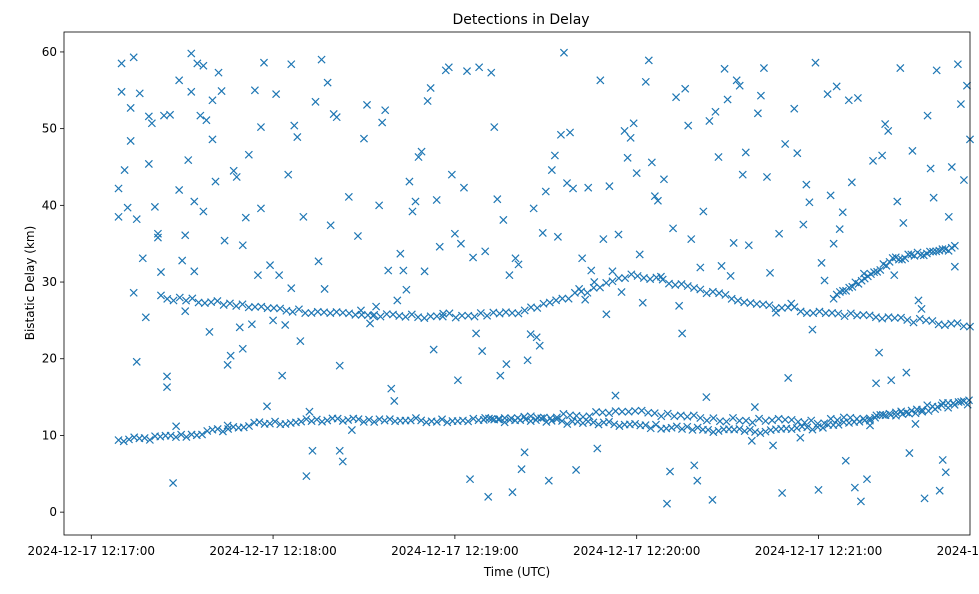 The image size is (979, 594). What do you see at coordinates (91, 551) in the screenshot?
I see `x-tick-label: 2024-12-17 12:17:00` at bounding box center [91, 551].